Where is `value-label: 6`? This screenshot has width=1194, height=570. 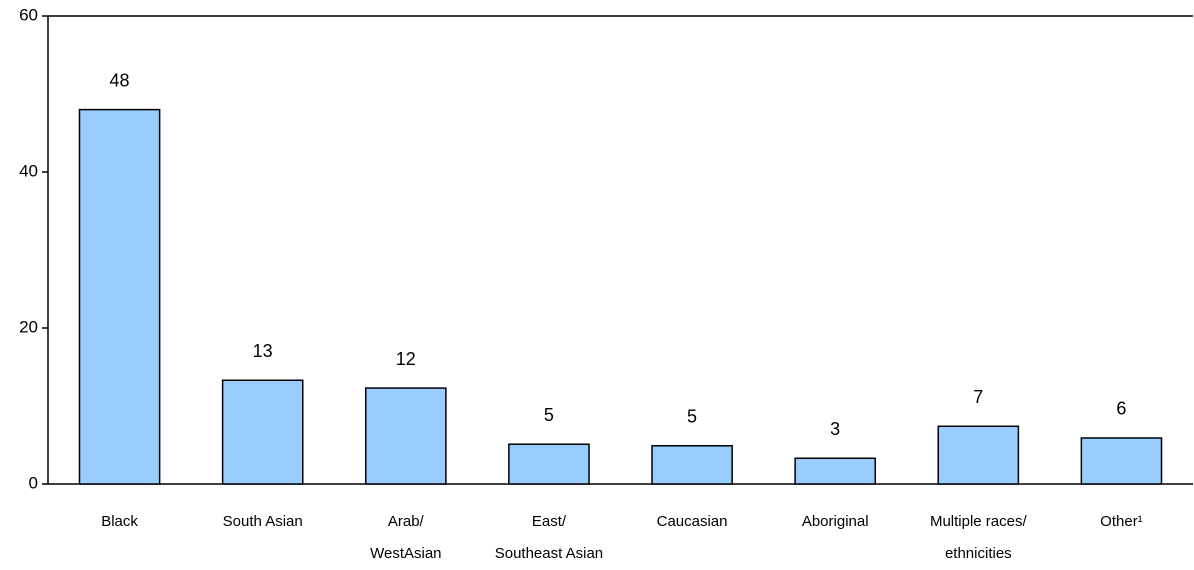
value-label: 6 is located at coordinates (1121, 409).